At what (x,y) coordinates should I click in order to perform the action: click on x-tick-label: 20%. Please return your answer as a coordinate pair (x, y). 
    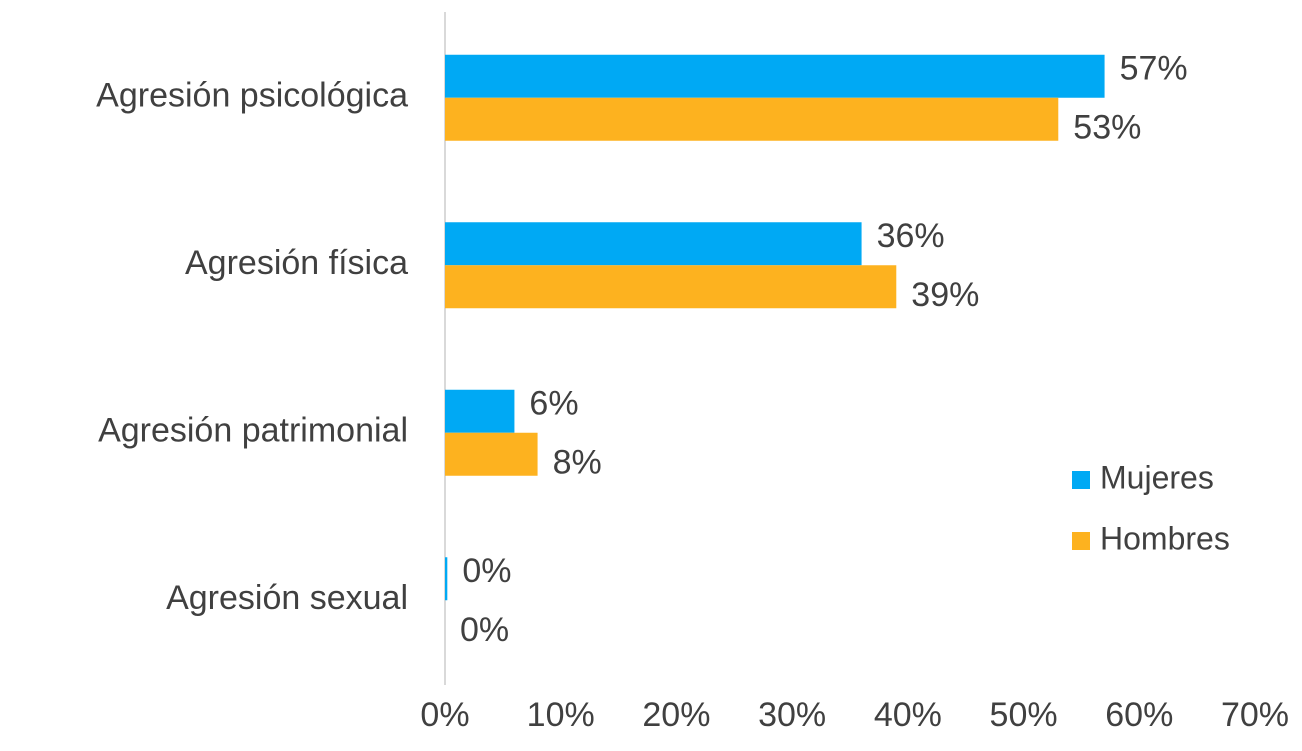
    Looking at the image, I should click on (676, 715).